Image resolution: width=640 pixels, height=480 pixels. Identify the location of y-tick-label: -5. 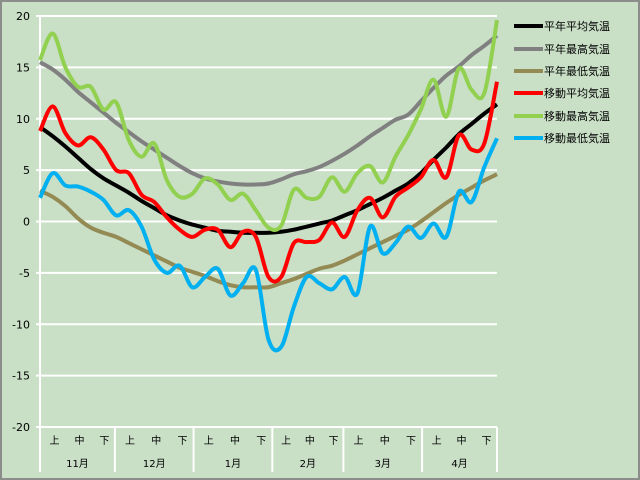
(24, 273).